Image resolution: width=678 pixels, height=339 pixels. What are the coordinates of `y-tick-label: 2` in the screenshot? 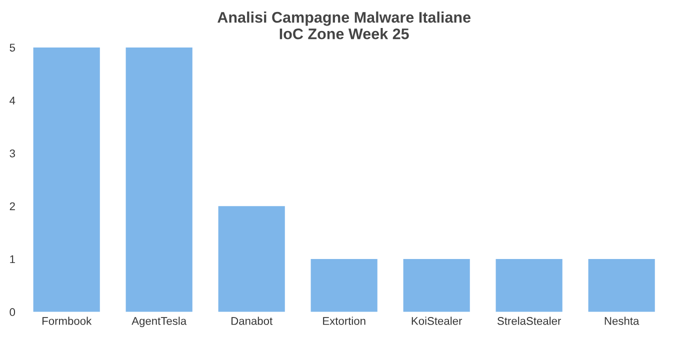 It's located at (12, 206).